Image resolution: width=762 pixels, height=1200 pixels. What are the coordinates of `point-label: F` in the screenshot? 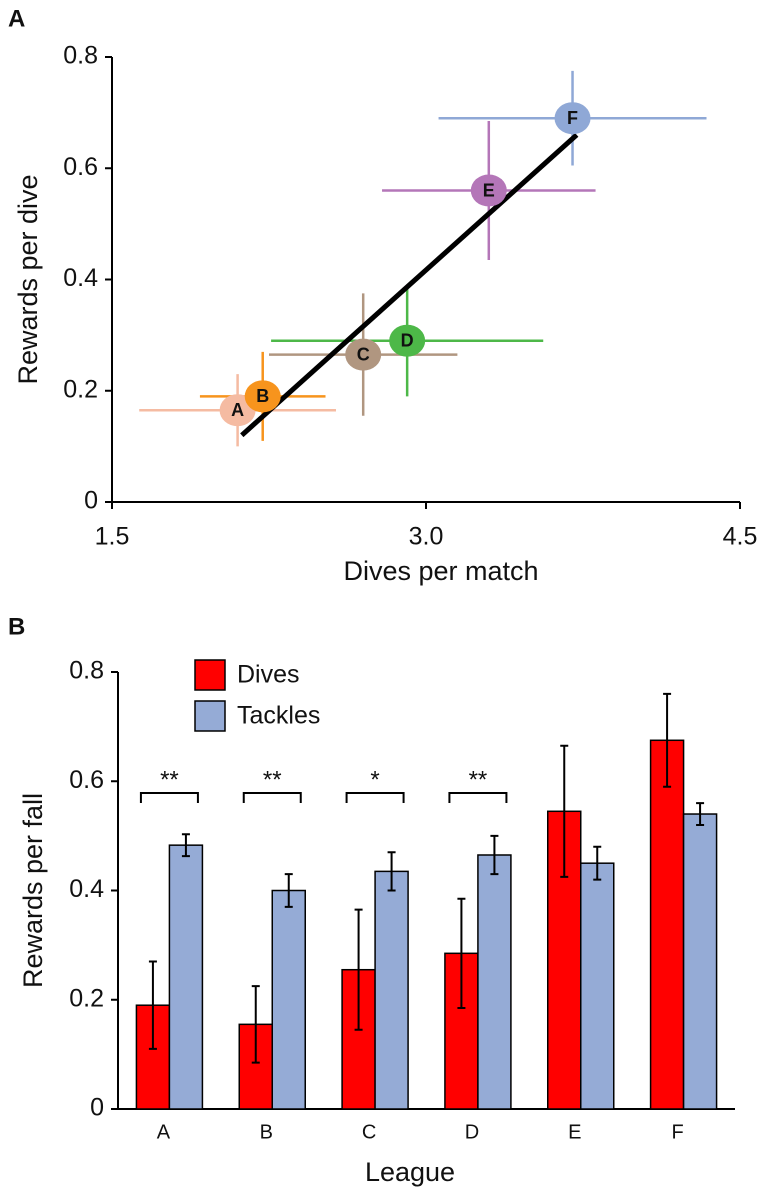 It's located at (572, 118).